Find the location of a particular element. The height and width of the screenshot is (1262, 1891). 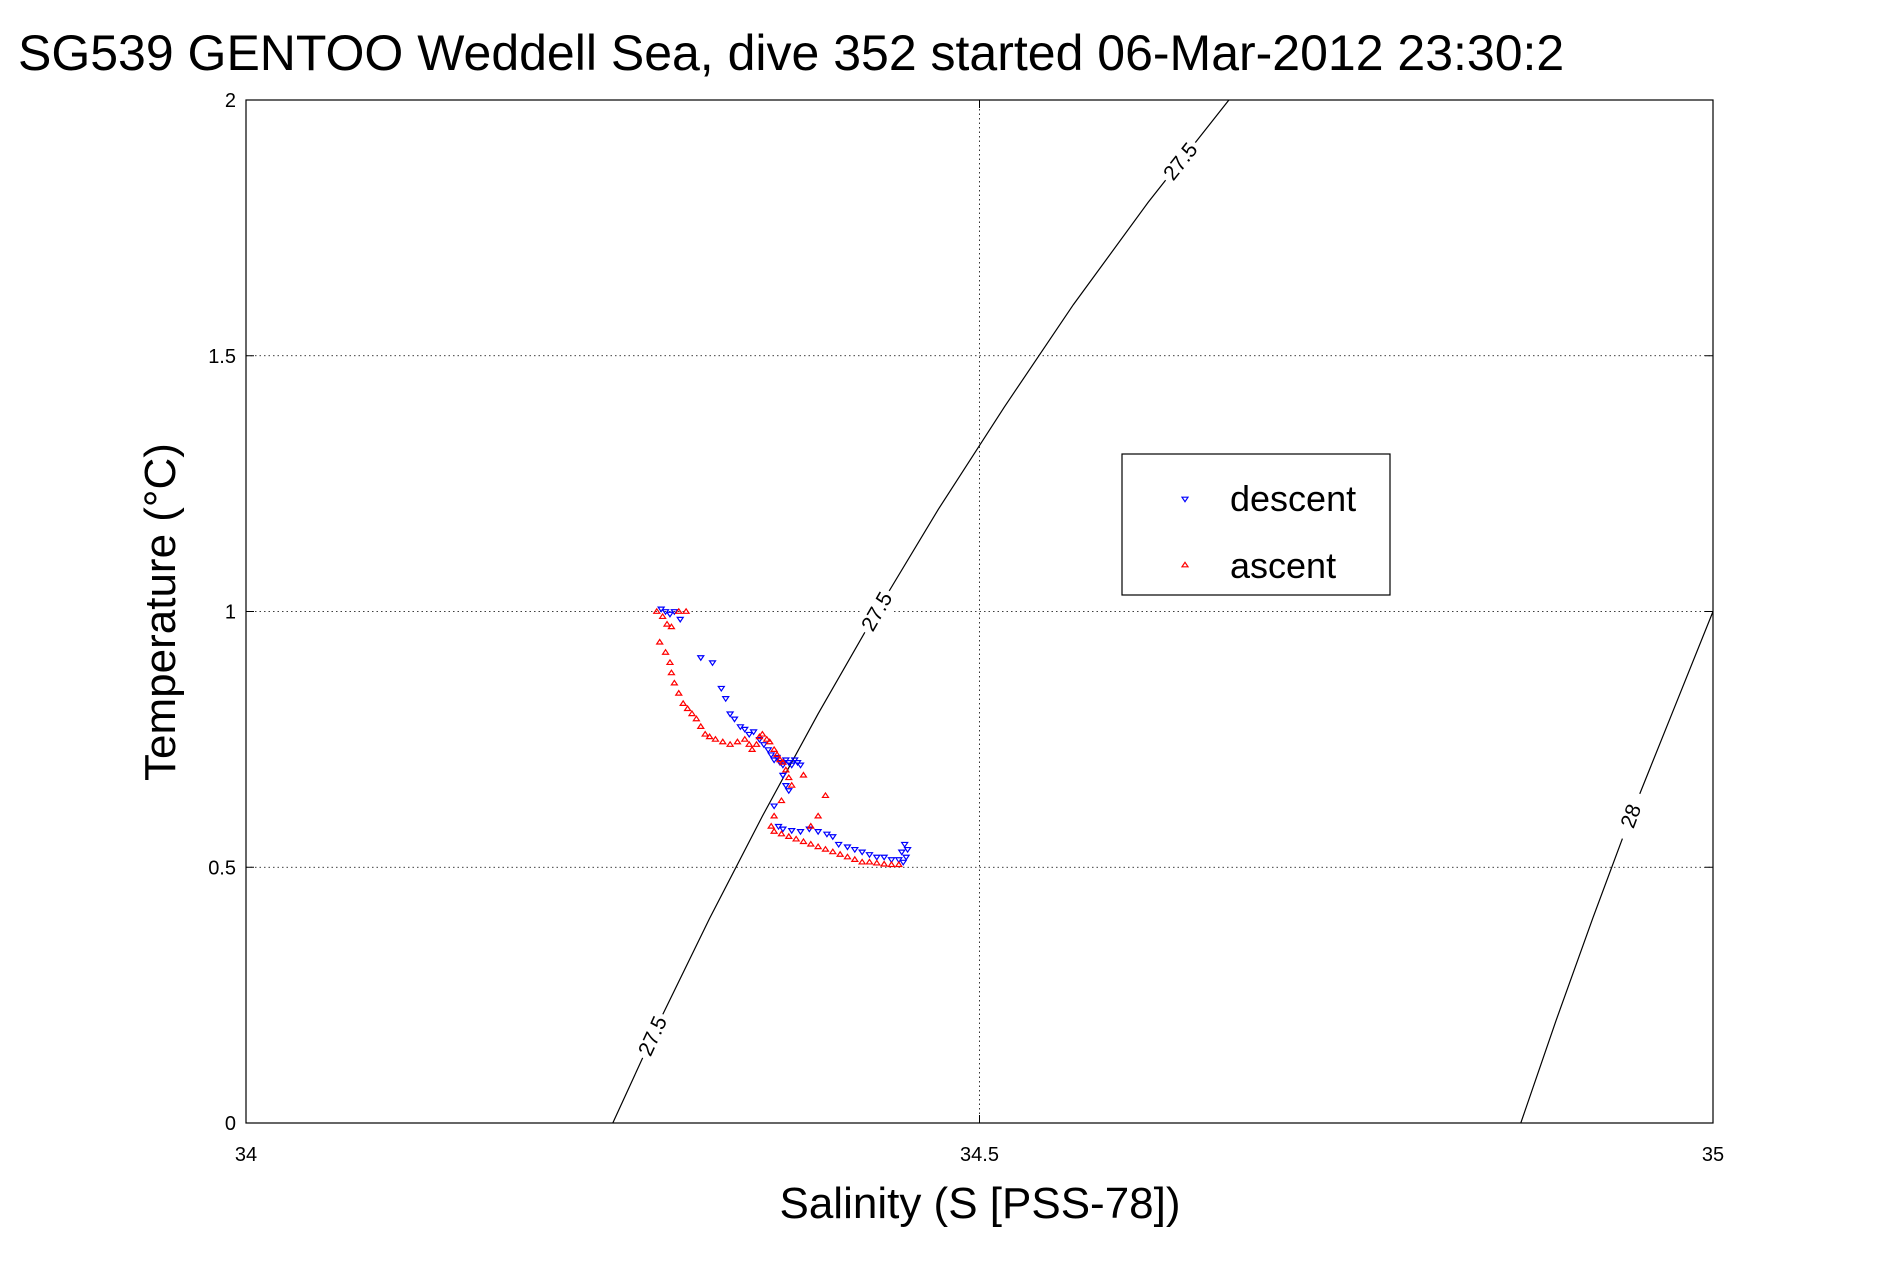

x-tick-label: 34 is located at coordinates (246, 1155).